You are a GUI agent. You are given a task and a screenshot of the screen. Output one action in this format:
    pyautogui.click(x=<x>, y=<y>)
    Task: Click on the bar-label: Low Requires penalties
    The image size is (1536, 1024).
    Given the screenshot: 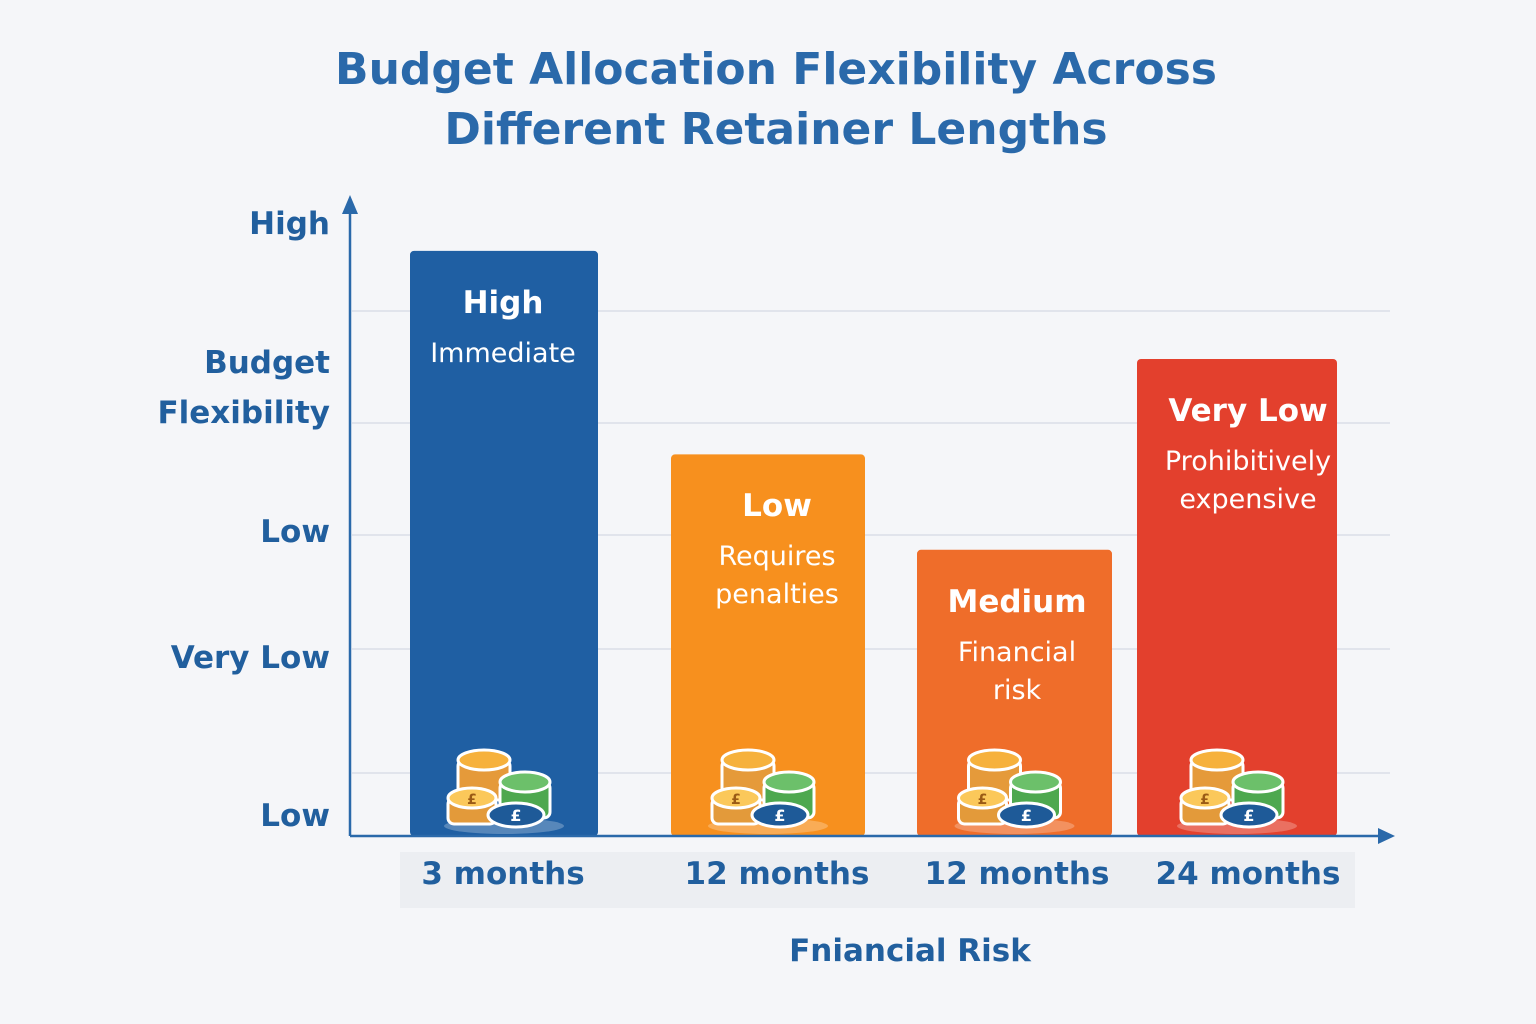 What is the action you would take?
    pyautogui.click(x=777, y=551)
    